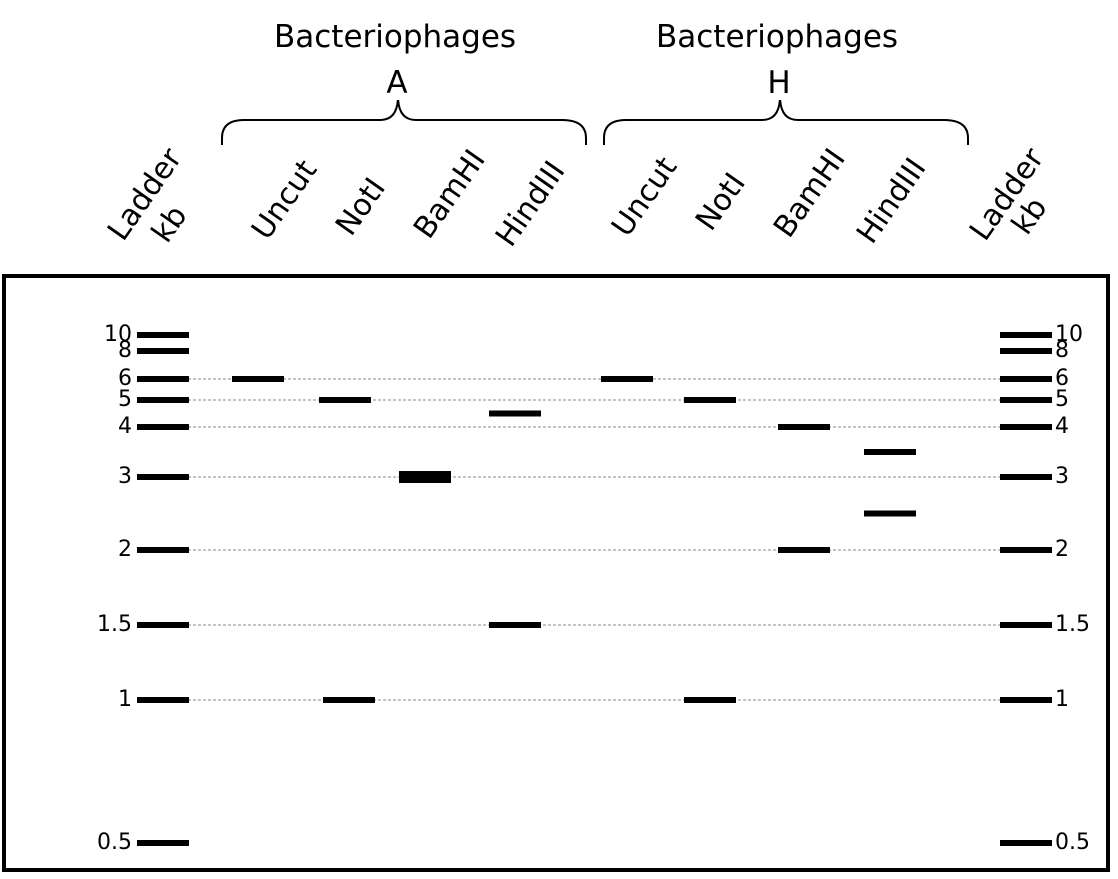  What do you see at coordinates (777, 37) in the screenshot?
I see `group-h-title: Bacteriophages` at bounding box center [777, 37].